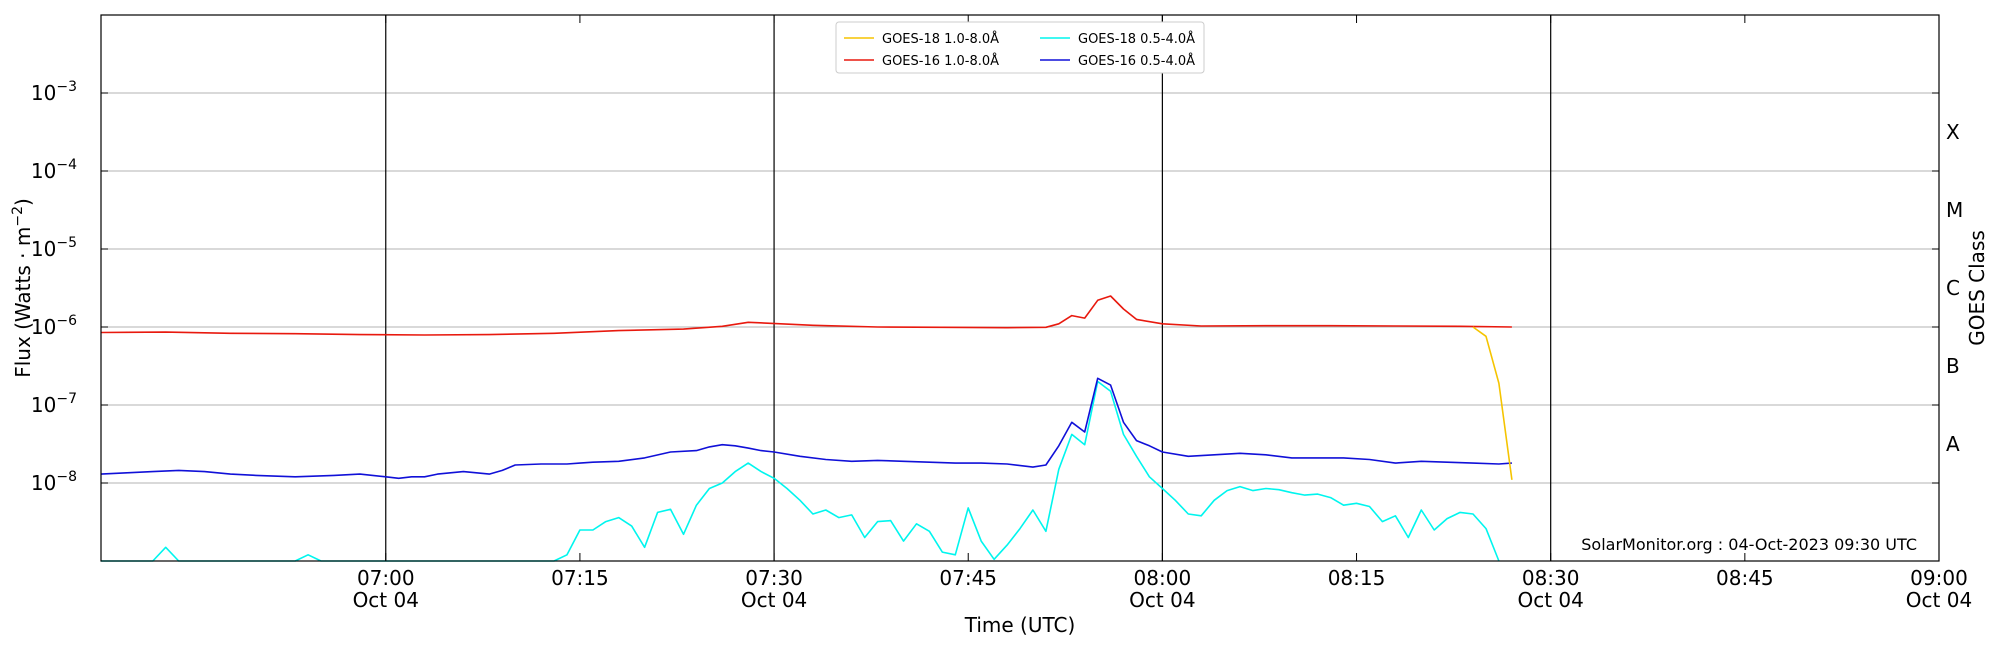 The height and width of the screenshot is (650, 2000). Describe the element at coordinates (774, 578) in the screenshot. I see `x-tick-label: 07:30` at that location.